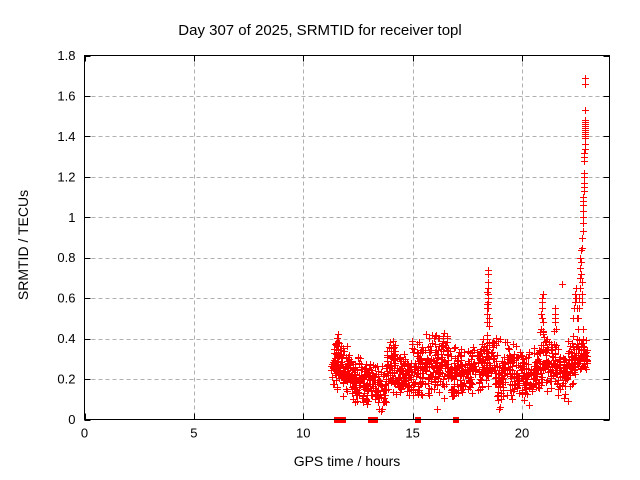 This screenshot has width=640, height=480. I want to click on x-tick-label: 0, so click(84, 433).